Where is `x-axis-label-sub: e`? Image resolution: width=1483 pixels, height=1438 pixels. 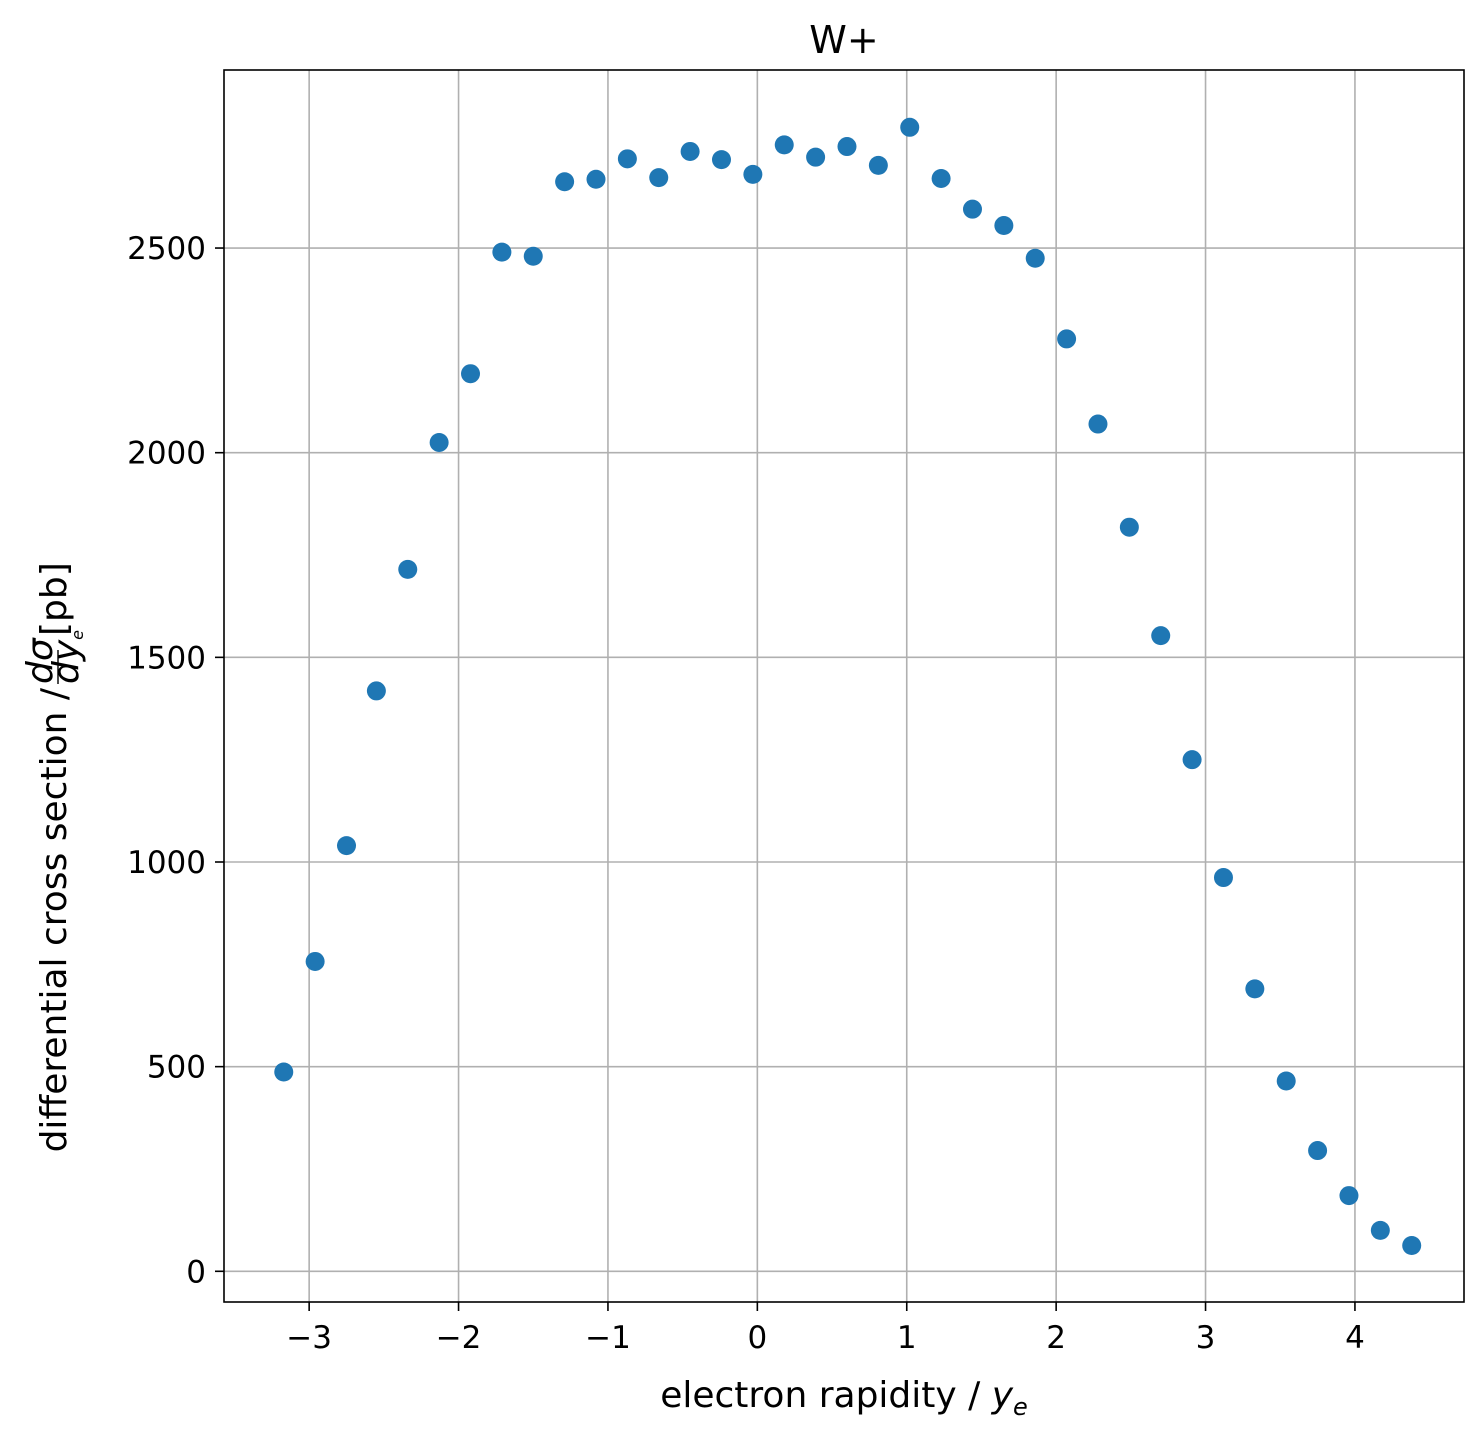 x-axis-label-sub: e is located at coordinates (1020, 1407).